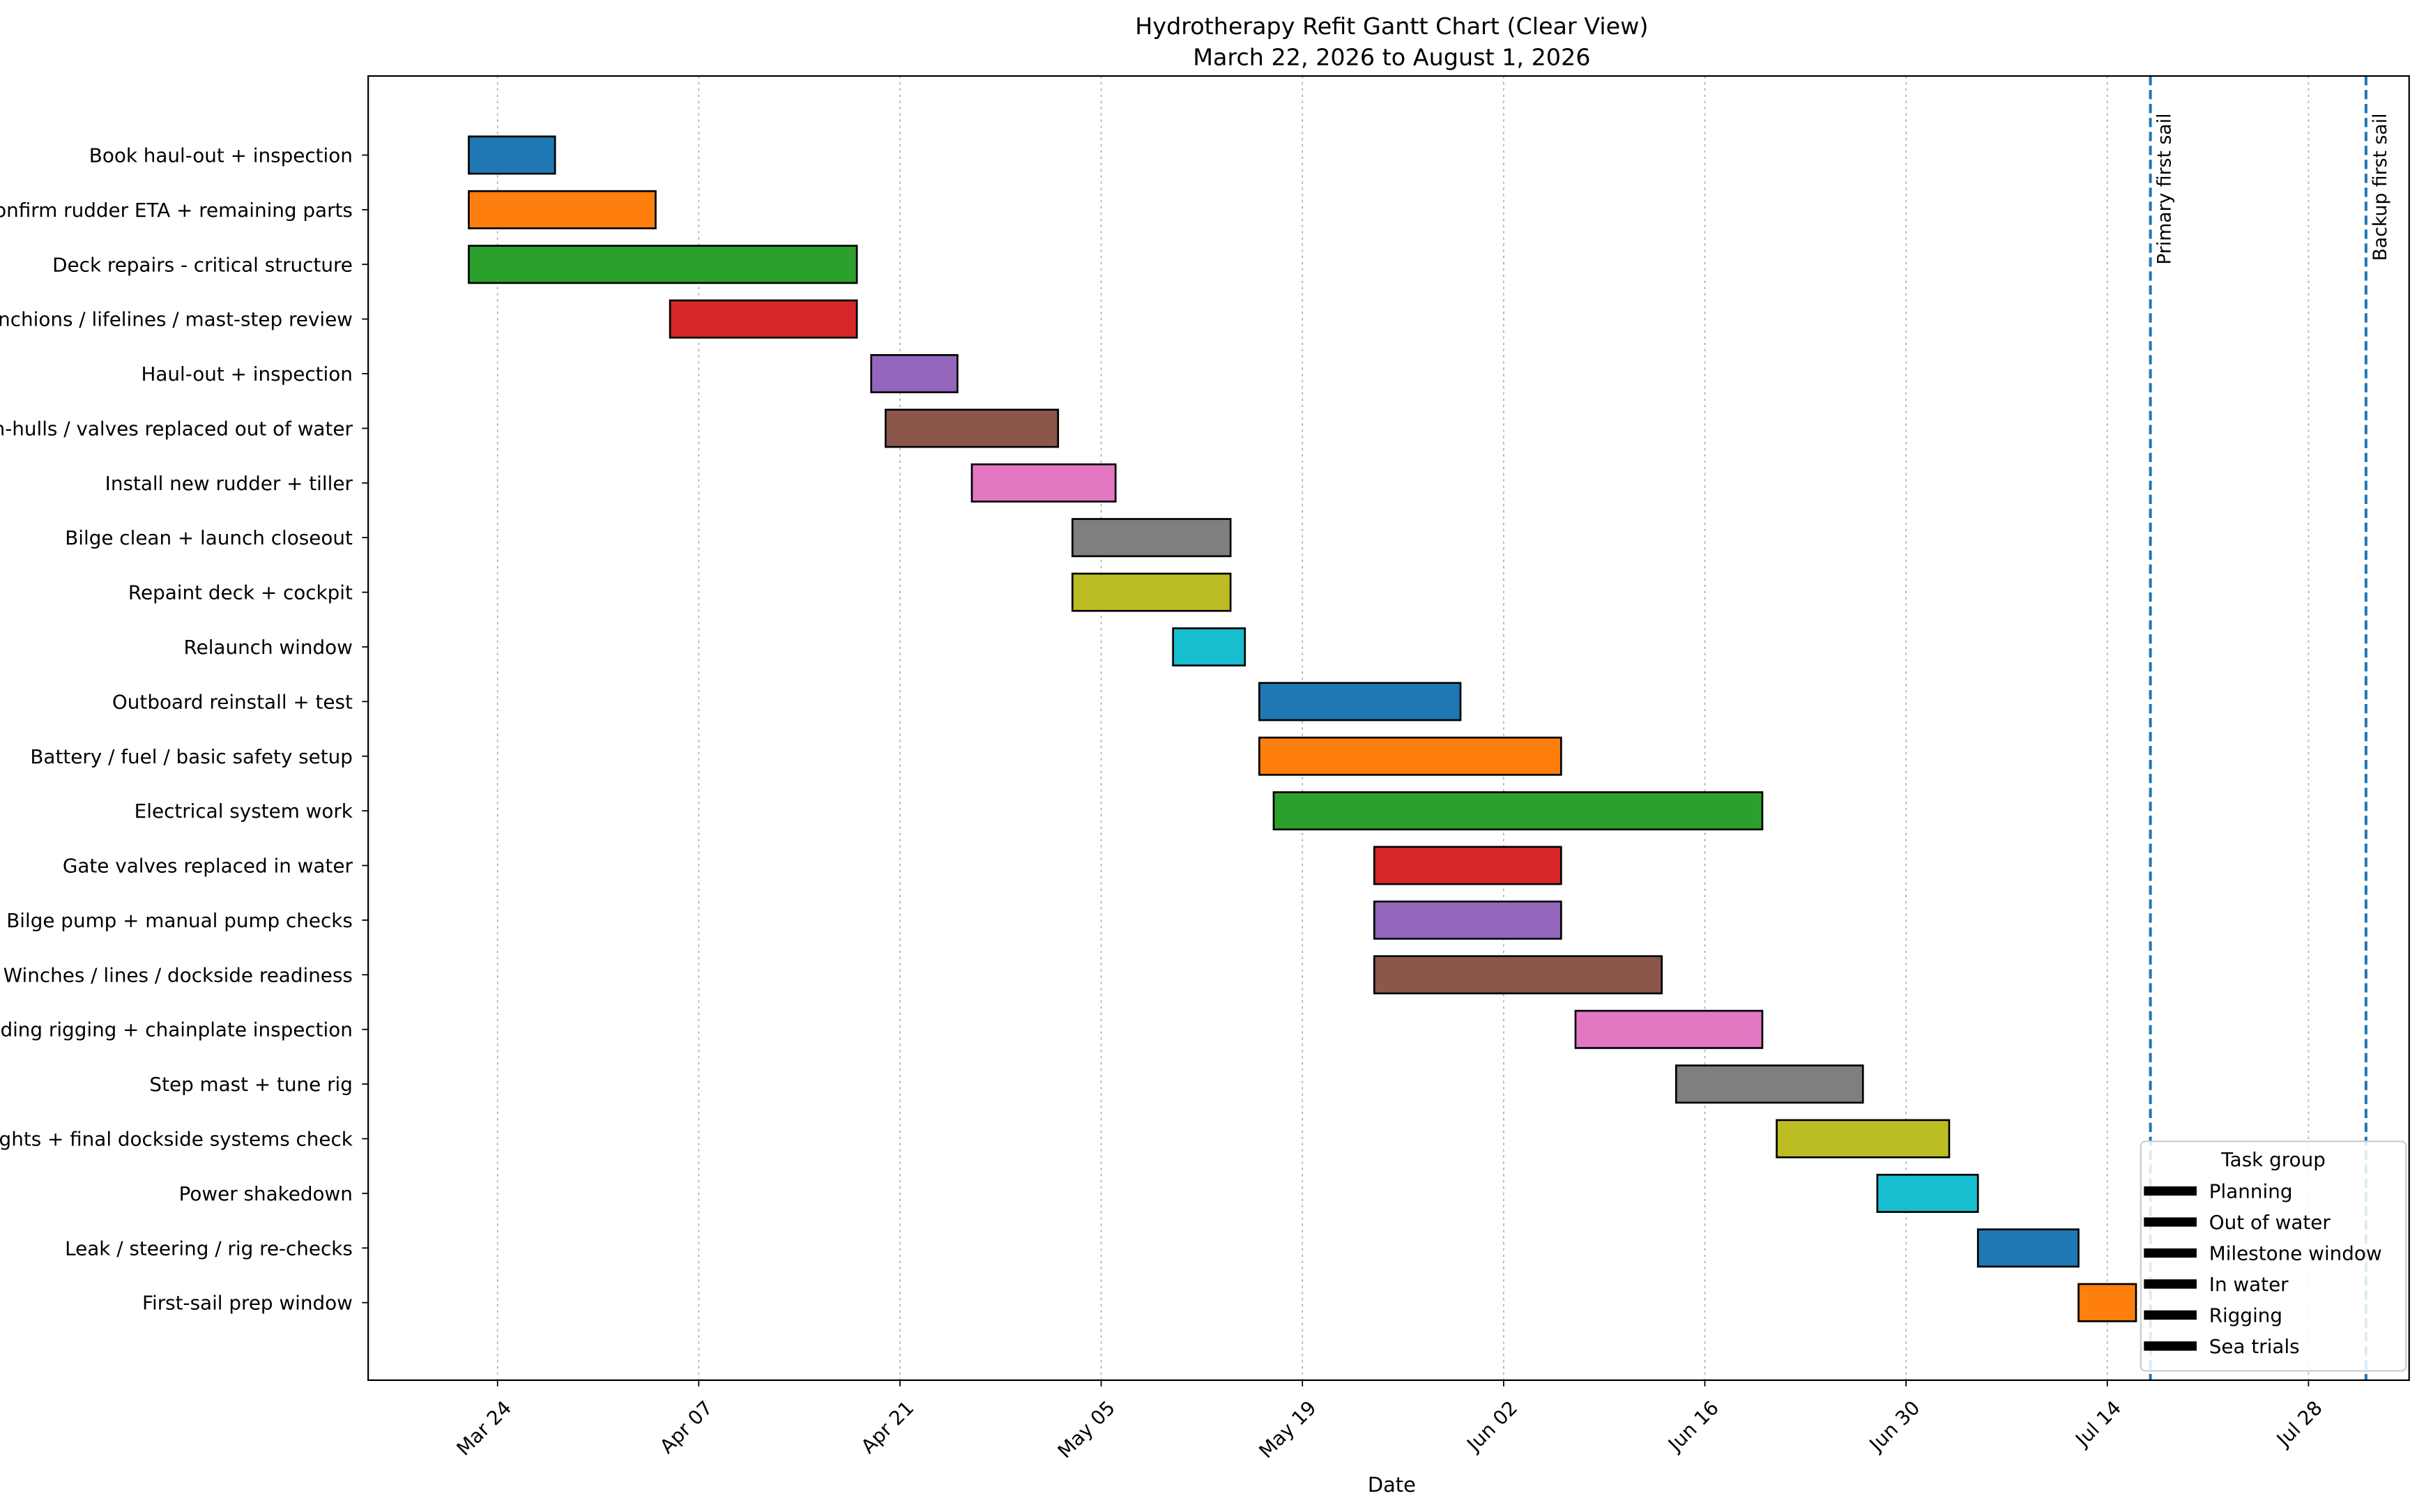  What do you see at coordinates (247, 1303) in the screenshot?
I see `y-tick-label: First-sail prep window` at bounding box center [247, 1303].